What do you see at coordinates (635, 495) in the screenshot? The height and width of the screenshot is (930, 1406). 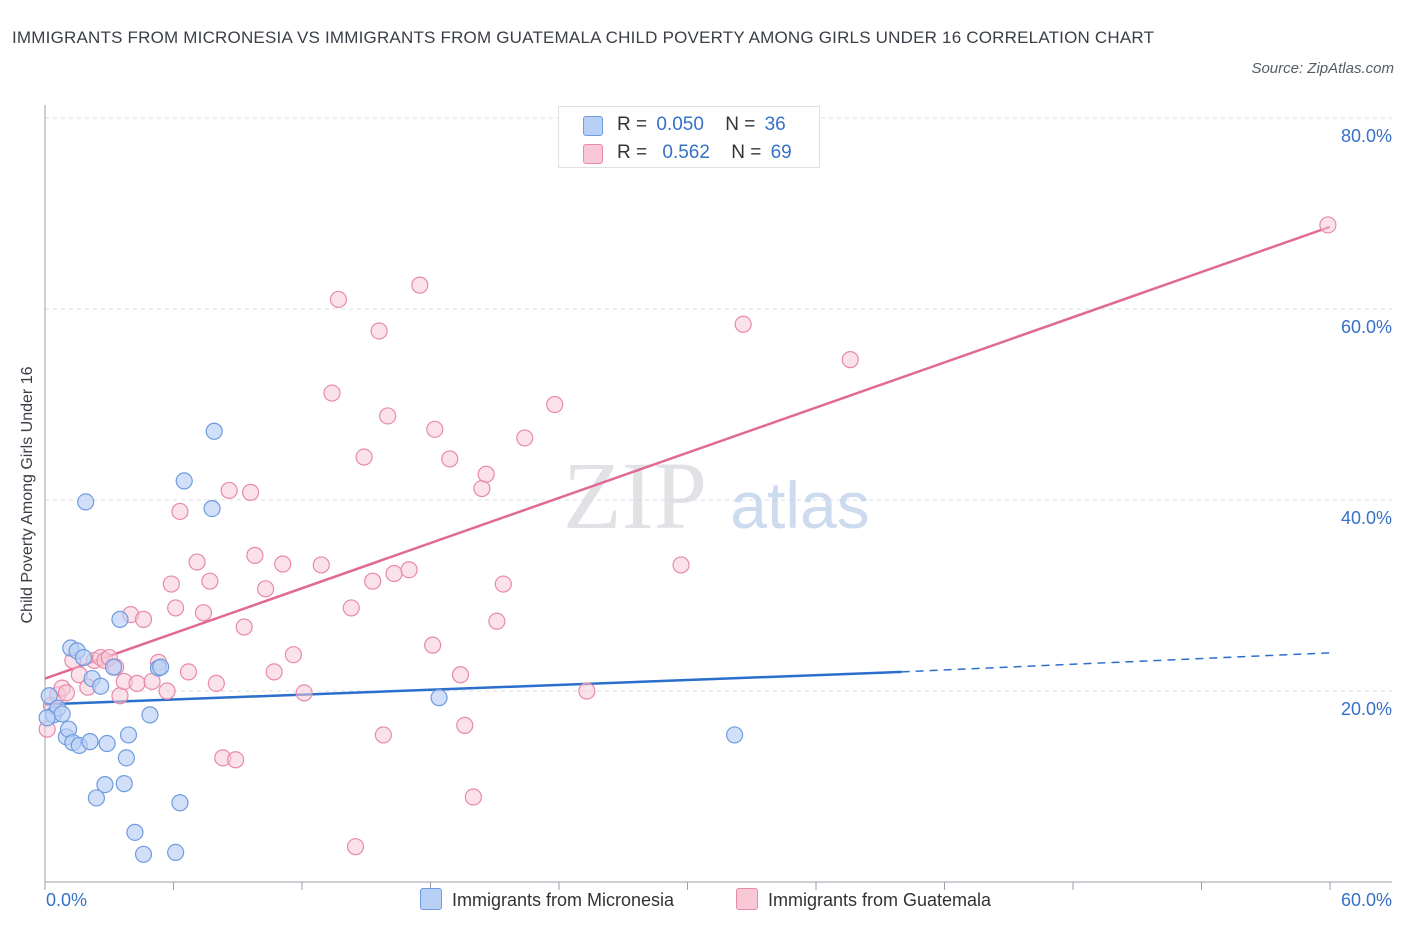 I see `watermark-zip: ZIP` at bounding box center [635, 495].